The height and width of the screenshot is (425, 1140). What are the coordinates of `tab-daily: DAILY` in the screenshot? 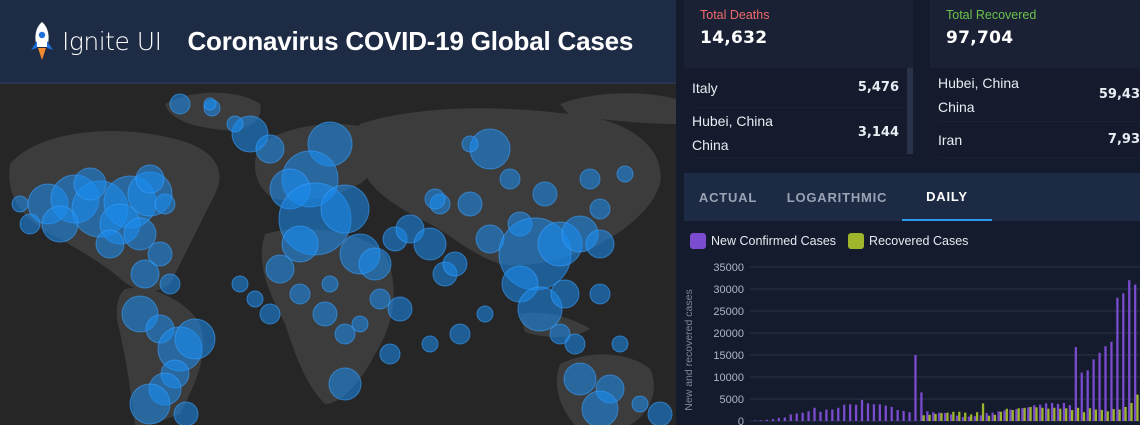 It's located at (947, 197).